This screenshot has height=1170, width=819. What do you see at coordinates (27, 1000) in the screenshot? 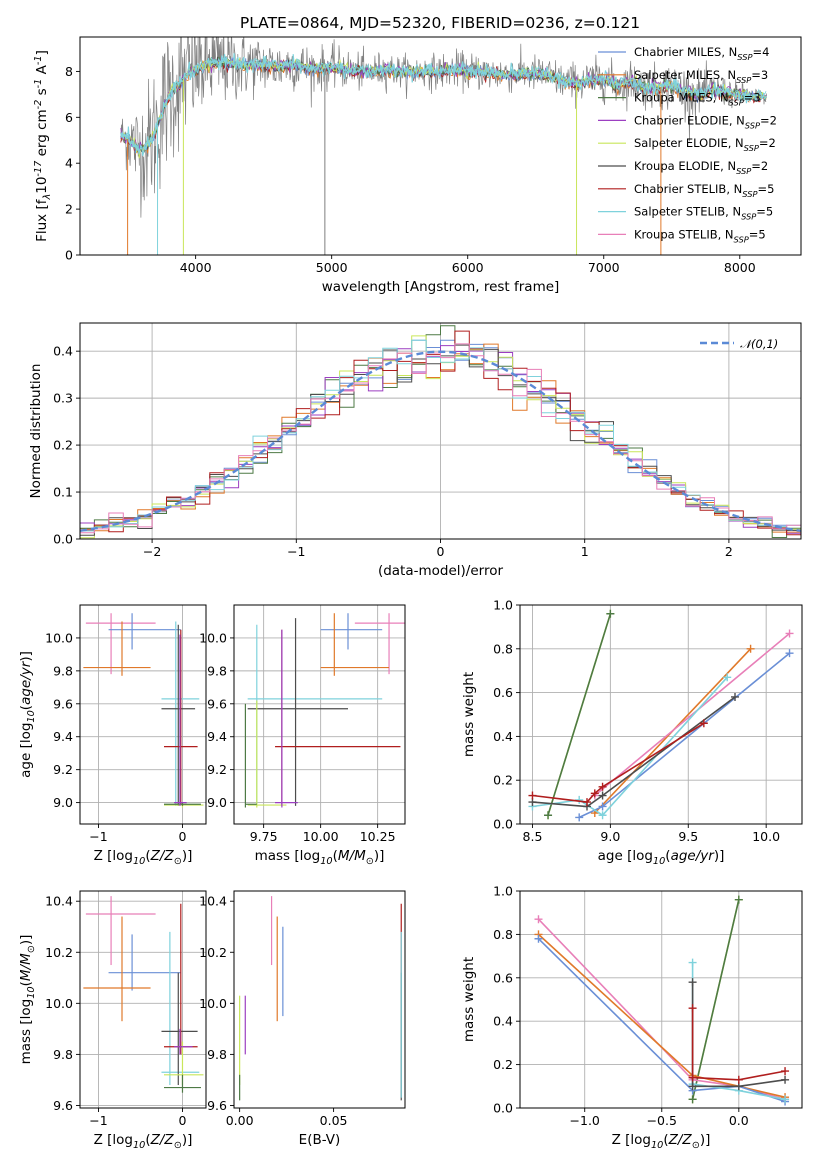
I see `y-axis-label: mass [log10(M/M⊙)]` at bounding box center [27, 1000].